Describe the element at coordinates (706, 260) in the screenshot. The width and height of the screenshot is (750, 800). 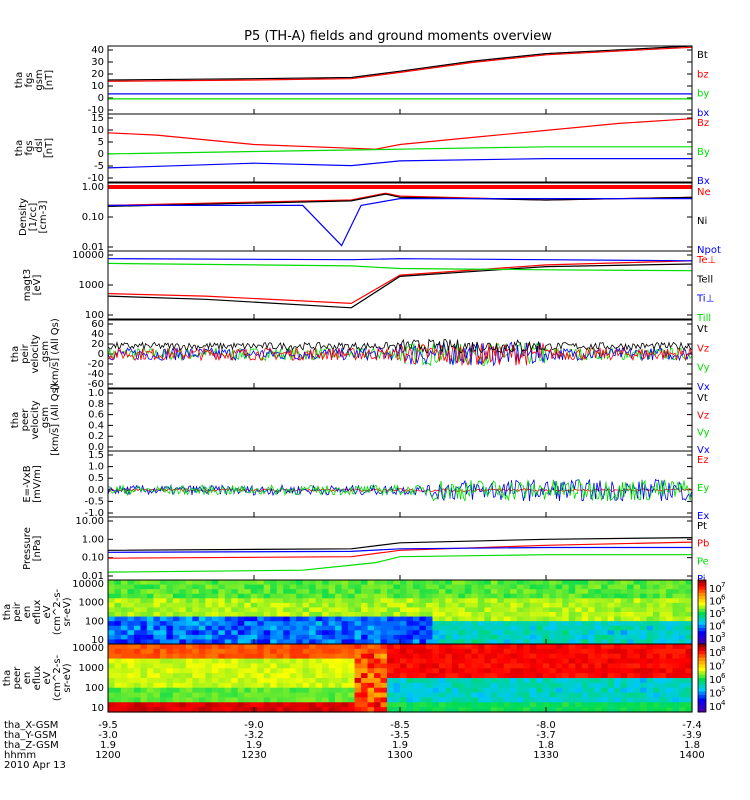
I see `legend-entry: Te⊥` at that location.